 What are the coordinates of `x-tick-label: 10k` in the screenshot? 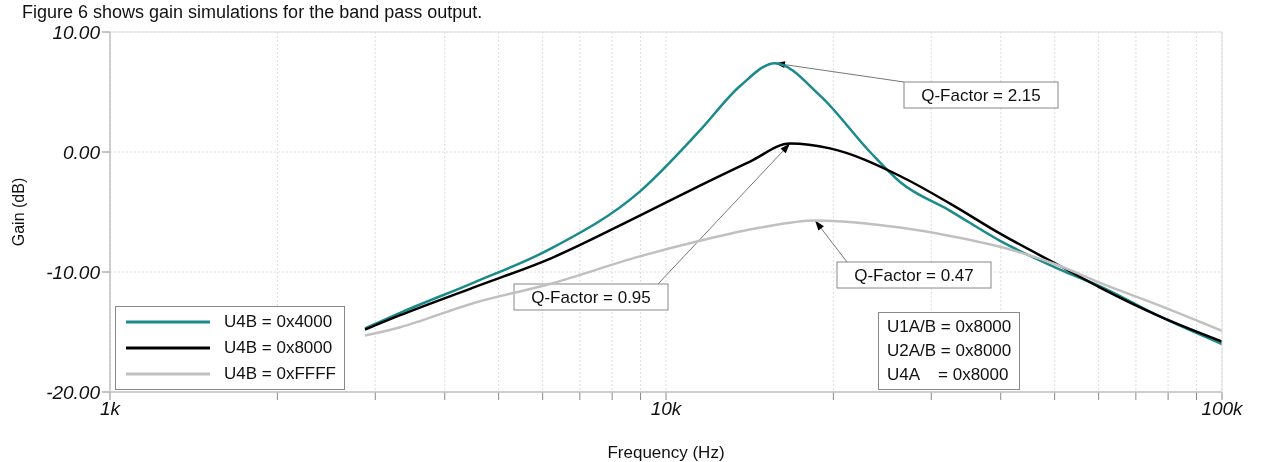 It's located at (666, 409).